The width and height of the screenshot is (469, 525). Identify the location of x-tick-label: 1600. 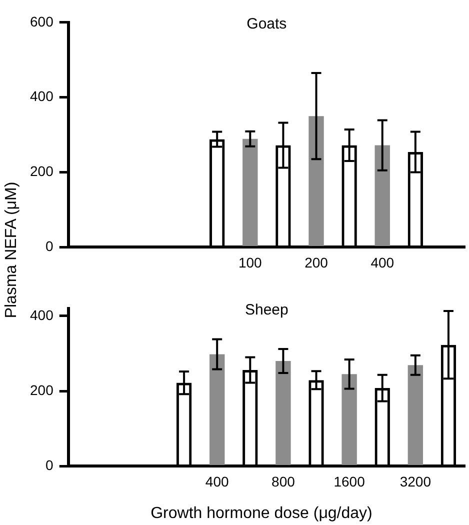
(350, 481).